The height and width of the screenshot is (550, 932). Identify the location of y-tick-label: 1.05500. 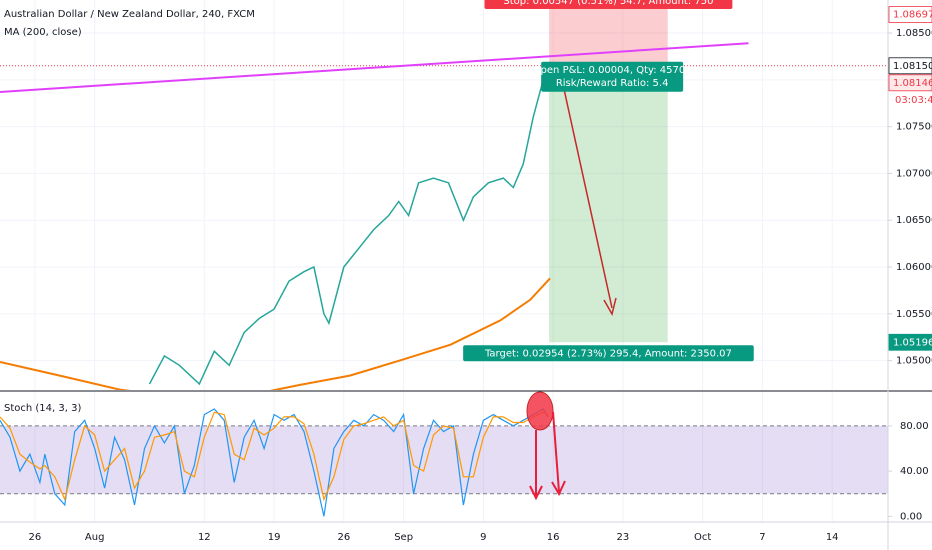
(914, 314).